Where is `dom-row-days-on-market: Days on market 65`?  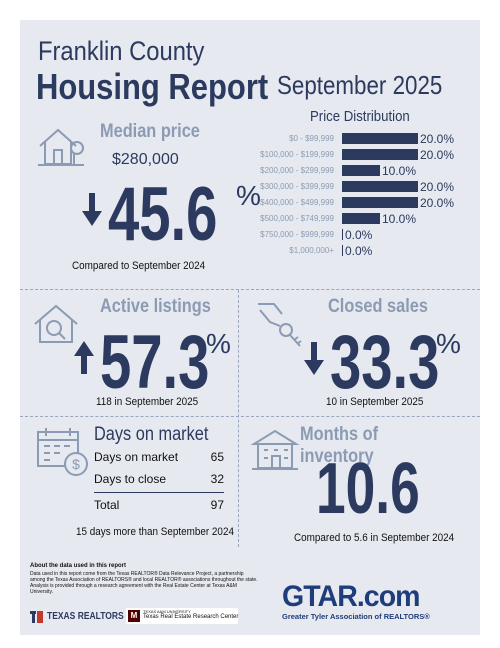
dom-row-days-on-market: Days on market 65 is located at coordinates (159, 457).